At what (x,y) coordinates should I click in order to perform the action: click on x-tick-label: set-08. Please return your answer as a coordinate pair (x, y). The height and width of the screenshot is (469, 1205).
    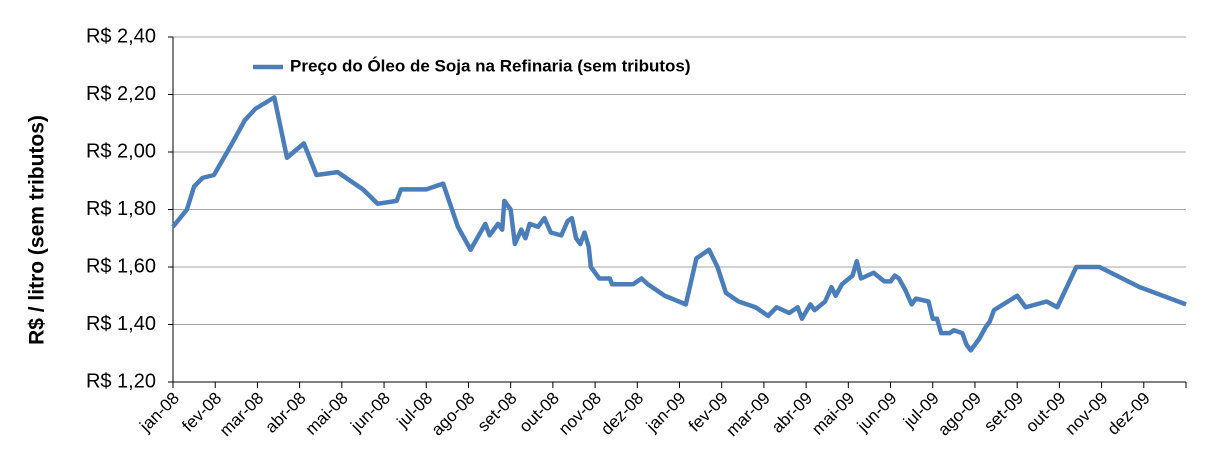
    Looking at the image, I should click on (497, 412).